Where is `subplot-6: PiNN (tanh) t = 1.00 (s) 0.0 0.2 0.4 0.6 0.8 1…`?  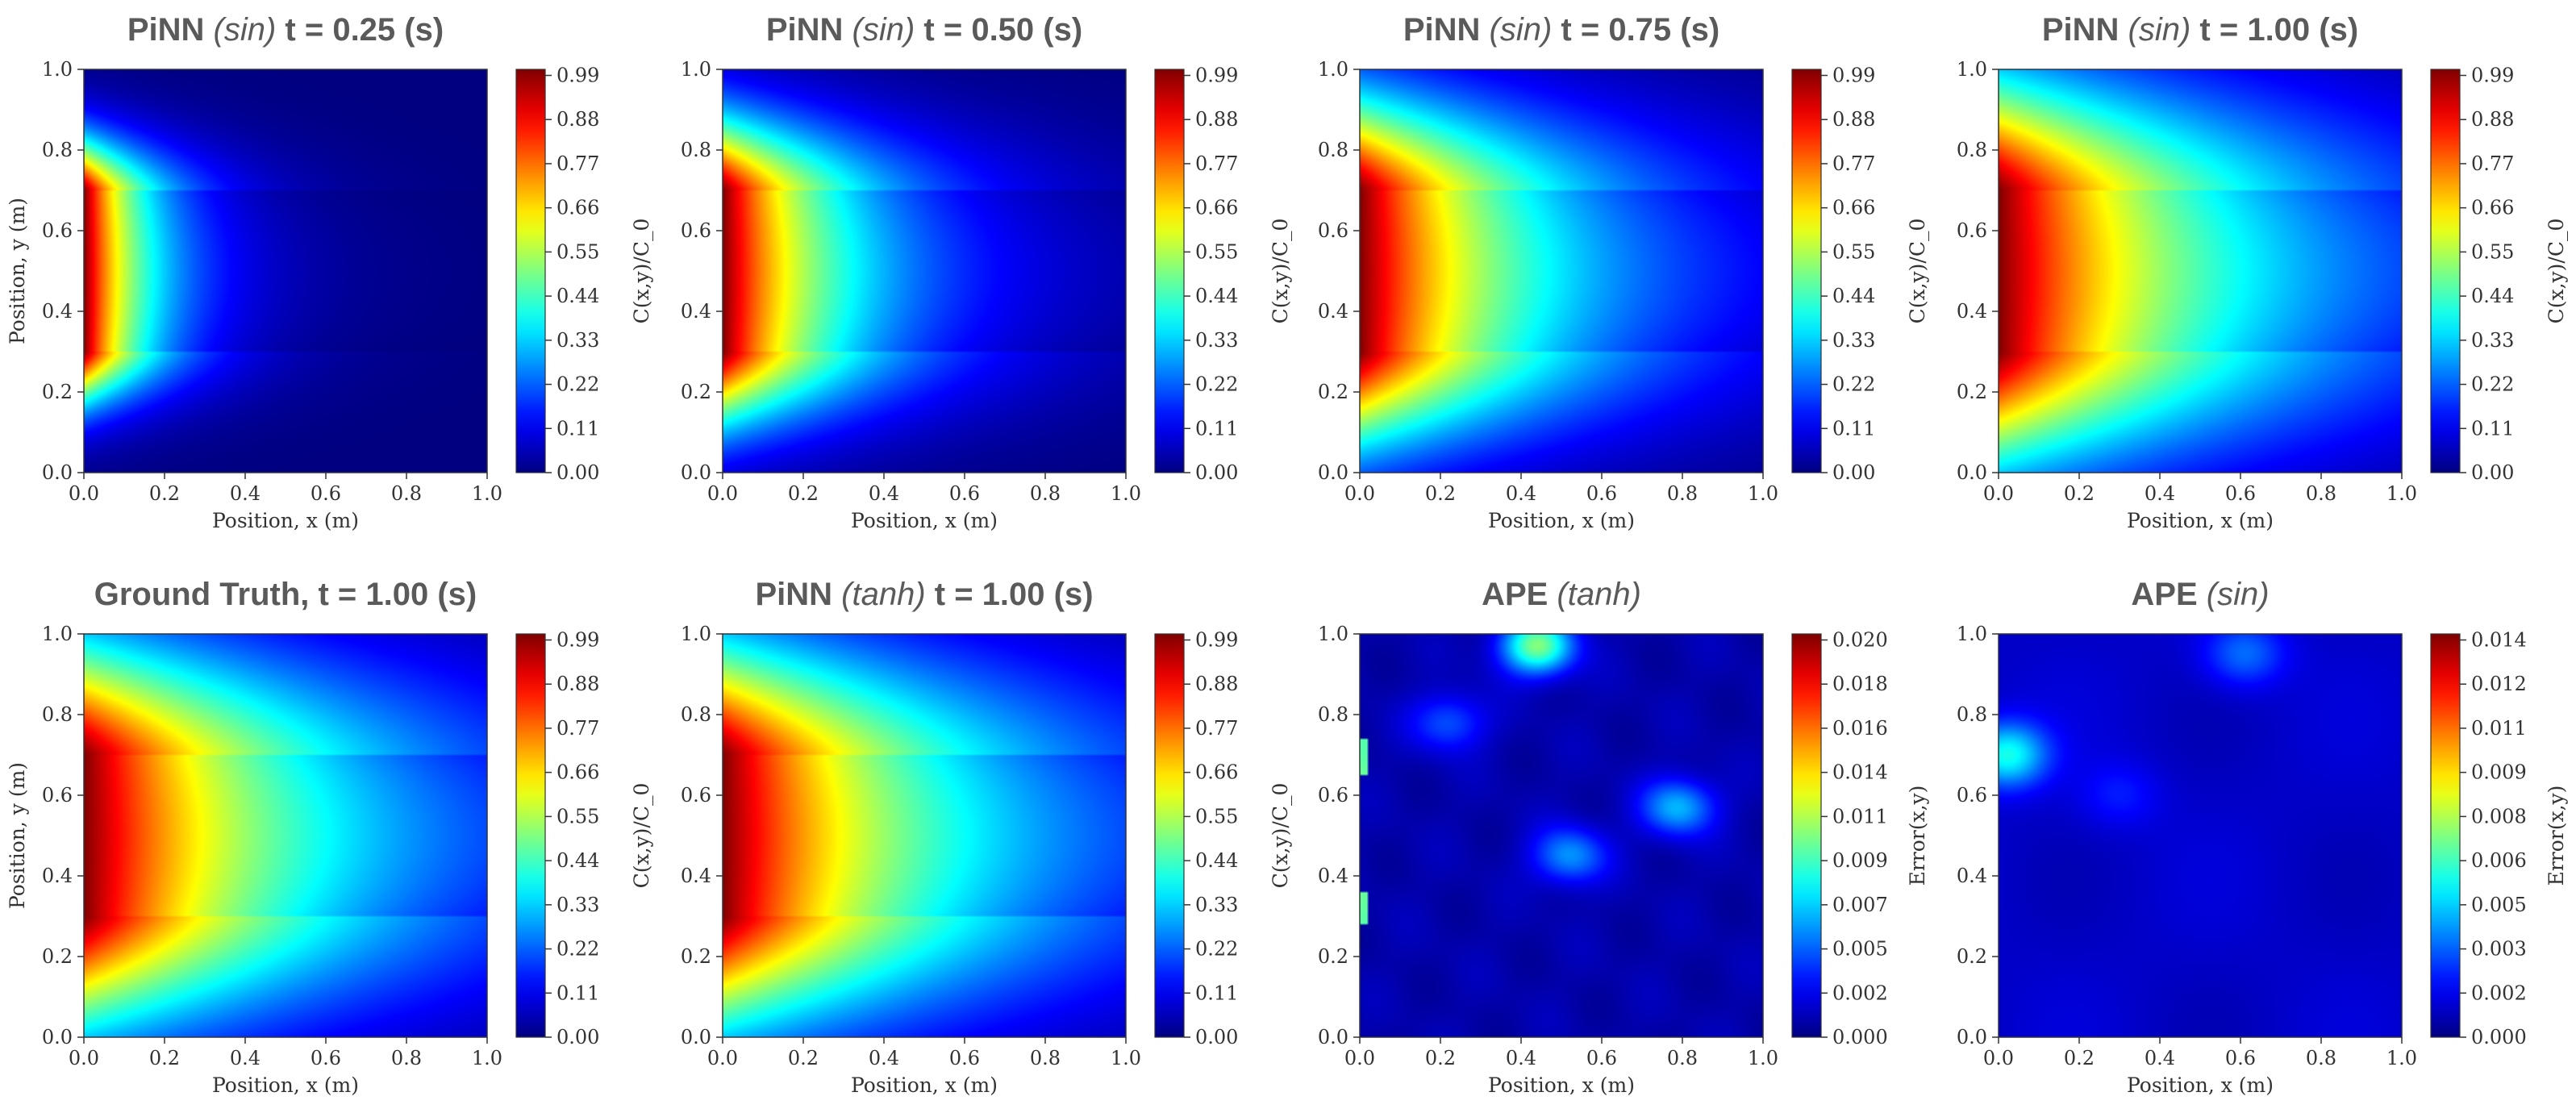 subplot-6: PiNN (tanh) t = 1.00 (s) 0.0 0.2 0.4 0.6 0.8 1… is located at coordinates (986, 837).